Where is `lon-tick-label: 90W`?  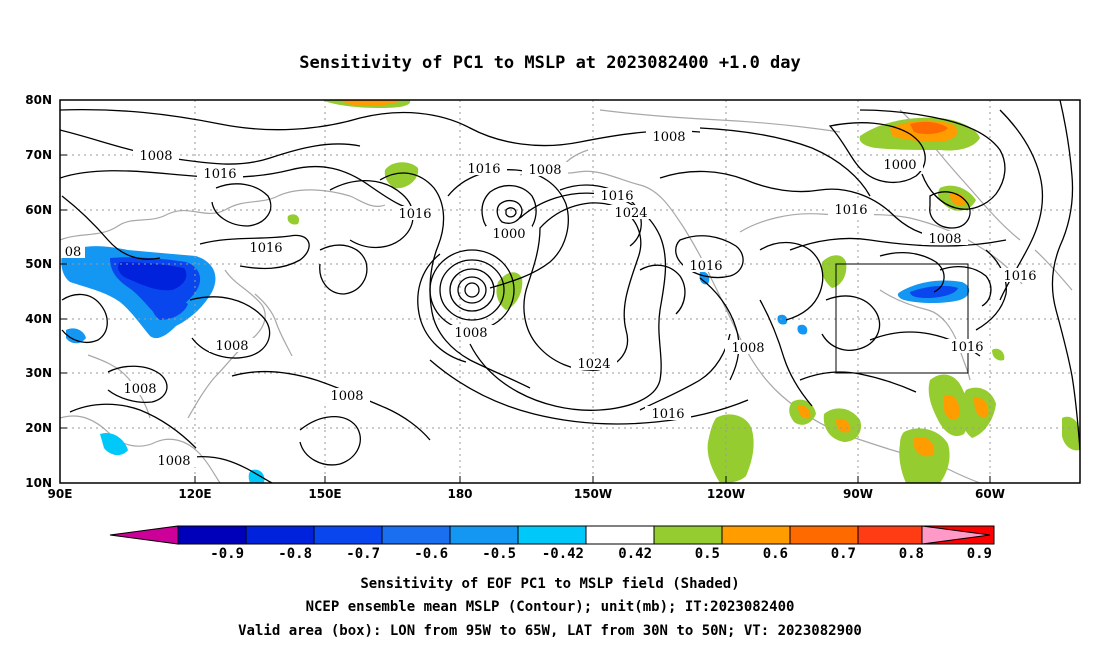
lon-tick-label: 90W is located at coordinates (858, 494).